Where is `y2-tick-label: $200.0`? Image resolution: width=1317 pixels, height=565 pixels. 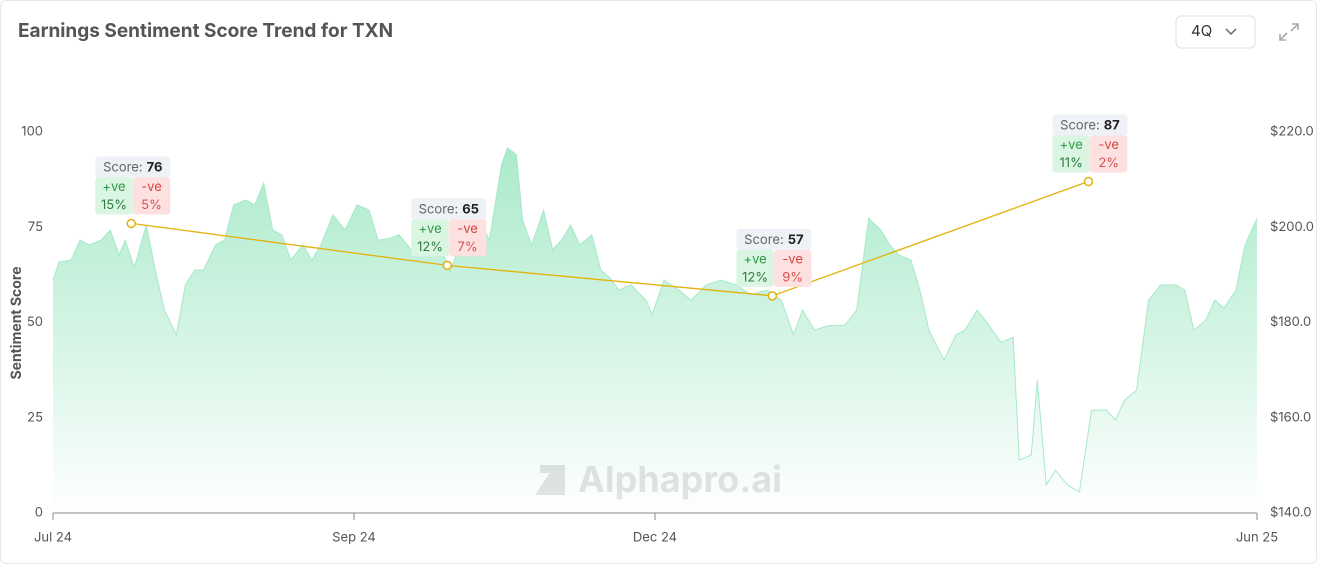 y2-tick-label: $200.0 is located at coordinates (1292, 227).